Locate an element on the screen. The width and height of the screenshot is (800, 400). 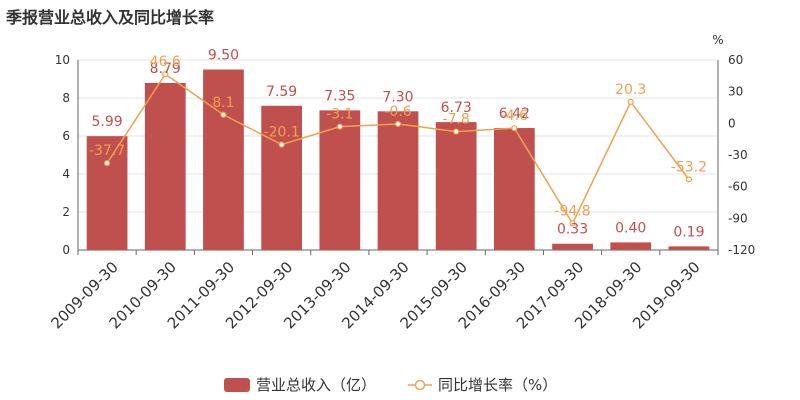
y-right-unit: % is located at coordinates (717, 40).